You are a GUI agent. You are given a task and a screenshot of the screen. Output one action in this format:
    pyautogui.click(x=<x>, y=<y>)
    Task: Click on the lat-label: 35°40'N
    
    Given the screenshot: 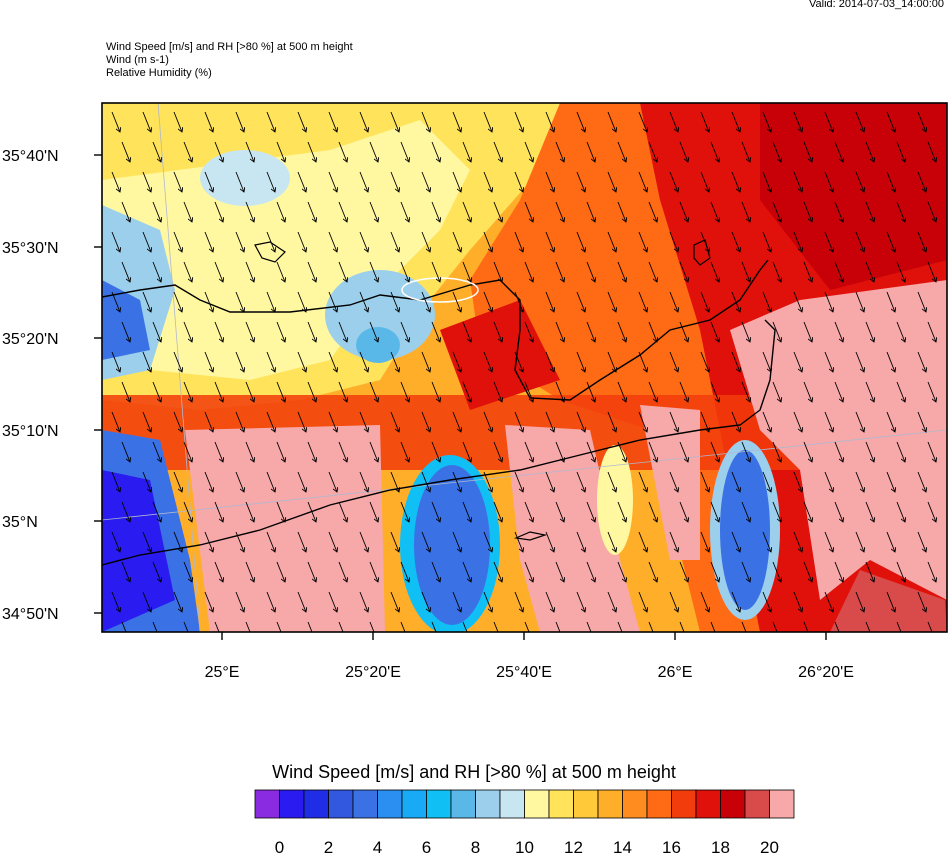 What is the action you would take?
    pyautogui.click(x=30, y=156)
    